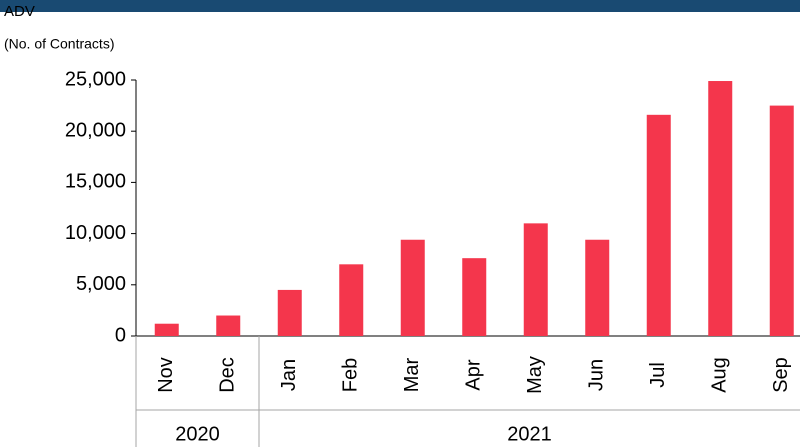 The width and height of the screenshot is (800, 447). I want to click on y-axis-label: ADV, so click(19, 11).